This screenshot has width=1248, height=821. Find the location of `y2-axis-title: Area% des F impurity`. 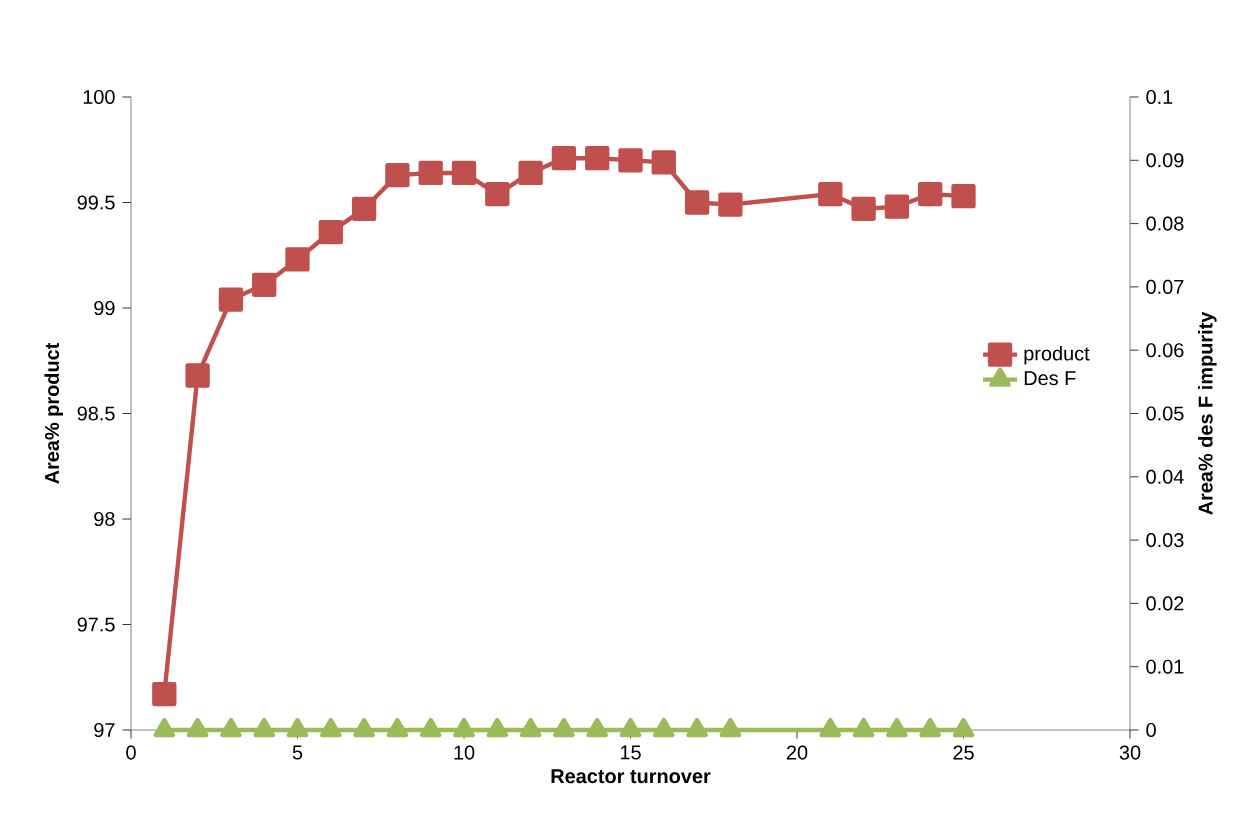

y2-axis-title: Area% des F impurity is located at coordinates (1207, 413).